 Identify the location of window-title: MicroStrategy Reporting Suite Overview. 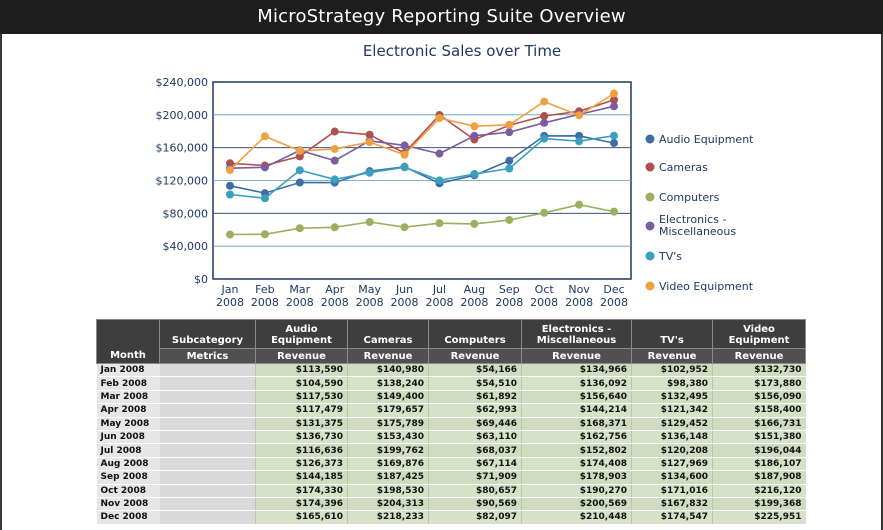
(441, 17).